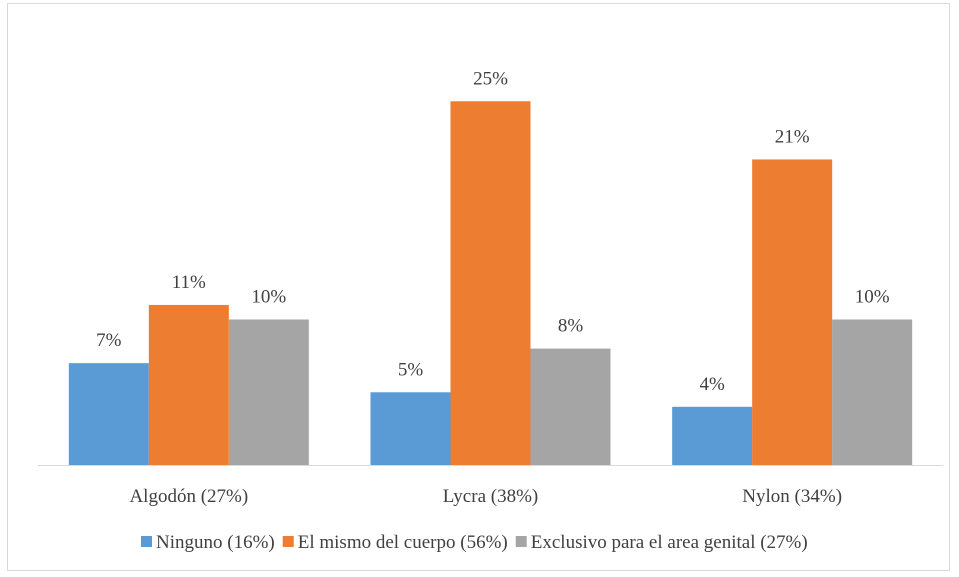 The height and width of the screenshot is (577, 959). Describe the element at coordinates (792, 496) in the screenshot. I see `category-label: Nylon (34%)` at that location.